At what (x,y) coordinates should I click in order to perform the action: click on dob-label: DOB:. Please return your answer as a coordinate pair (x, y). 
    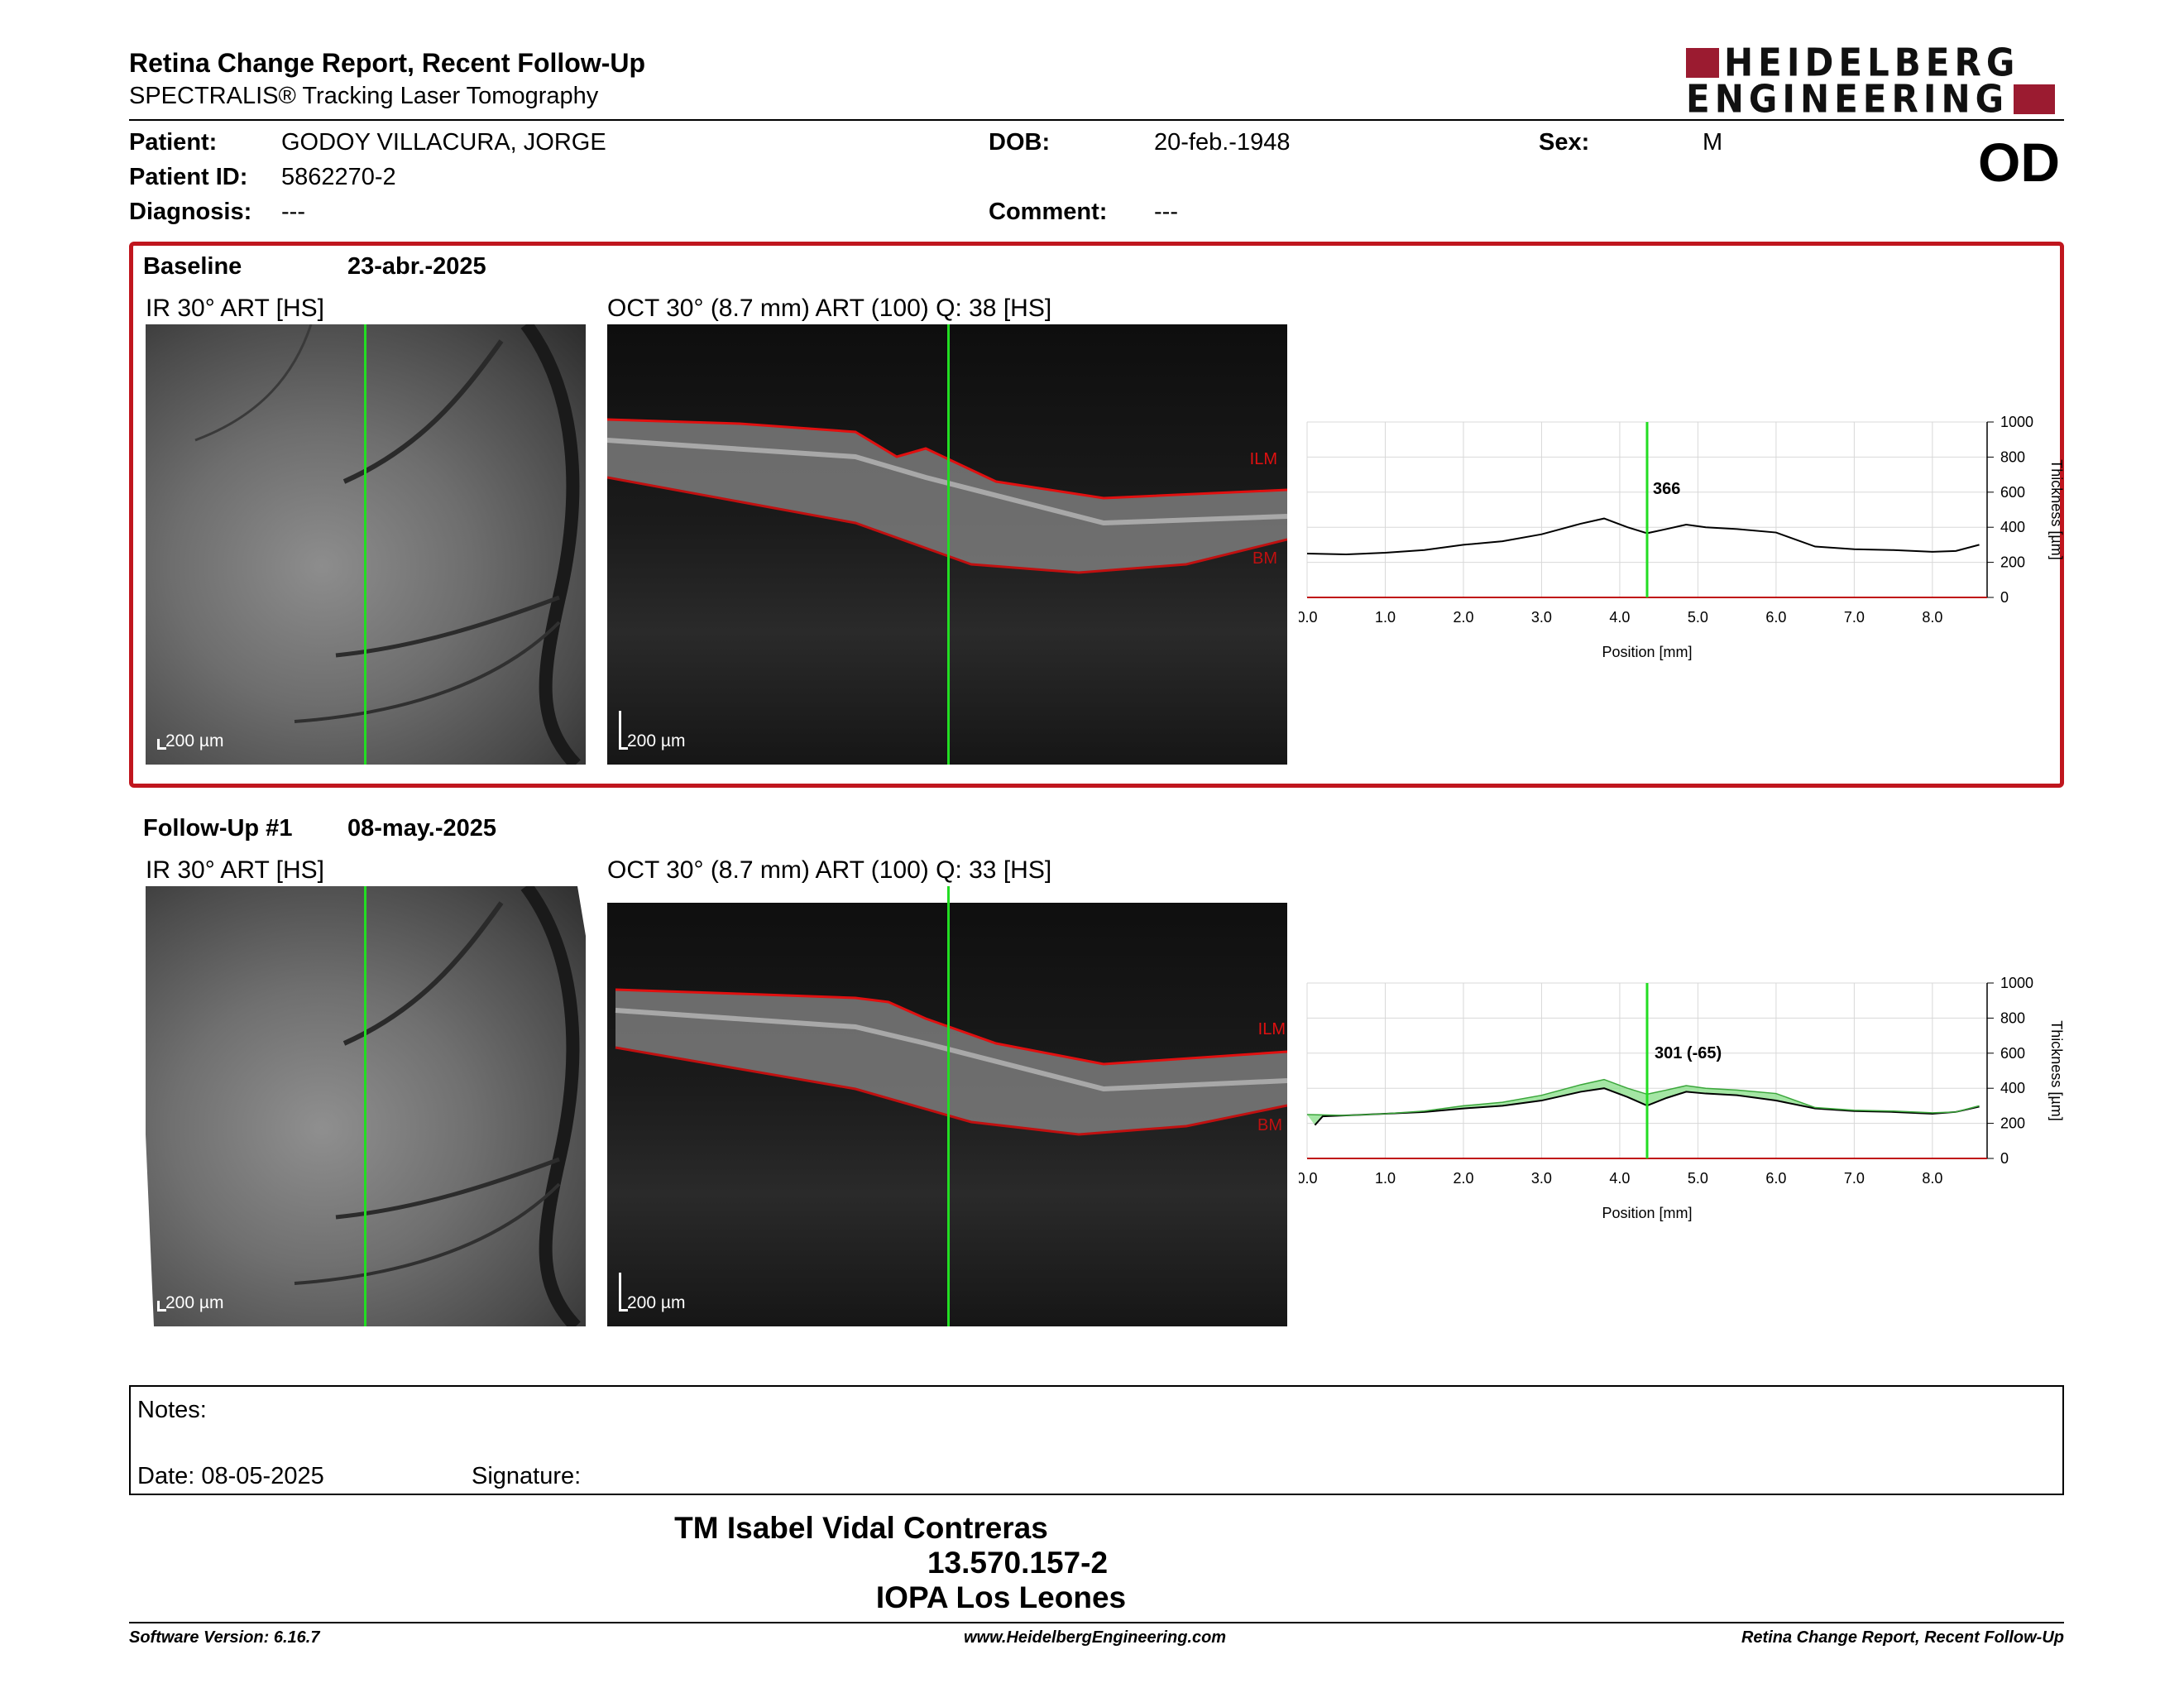
    Looking at the image, I should click on (1020, 142).